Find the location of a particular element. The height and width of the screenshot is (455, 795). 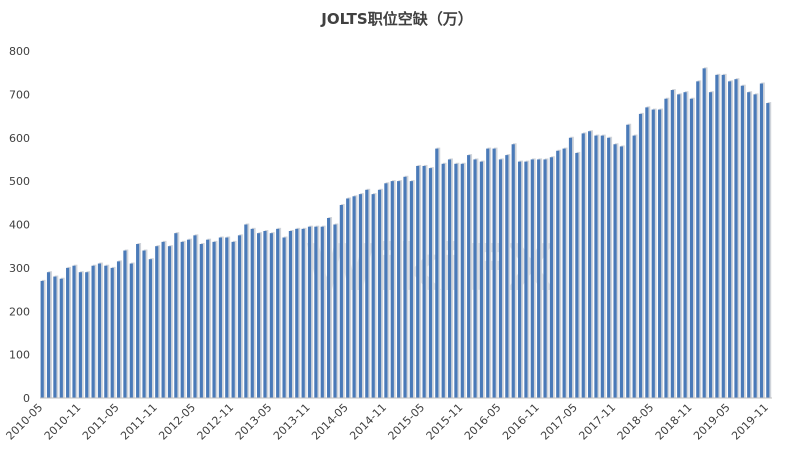

x-tick-label: 2019-05 is located at coordinates (712, 422).